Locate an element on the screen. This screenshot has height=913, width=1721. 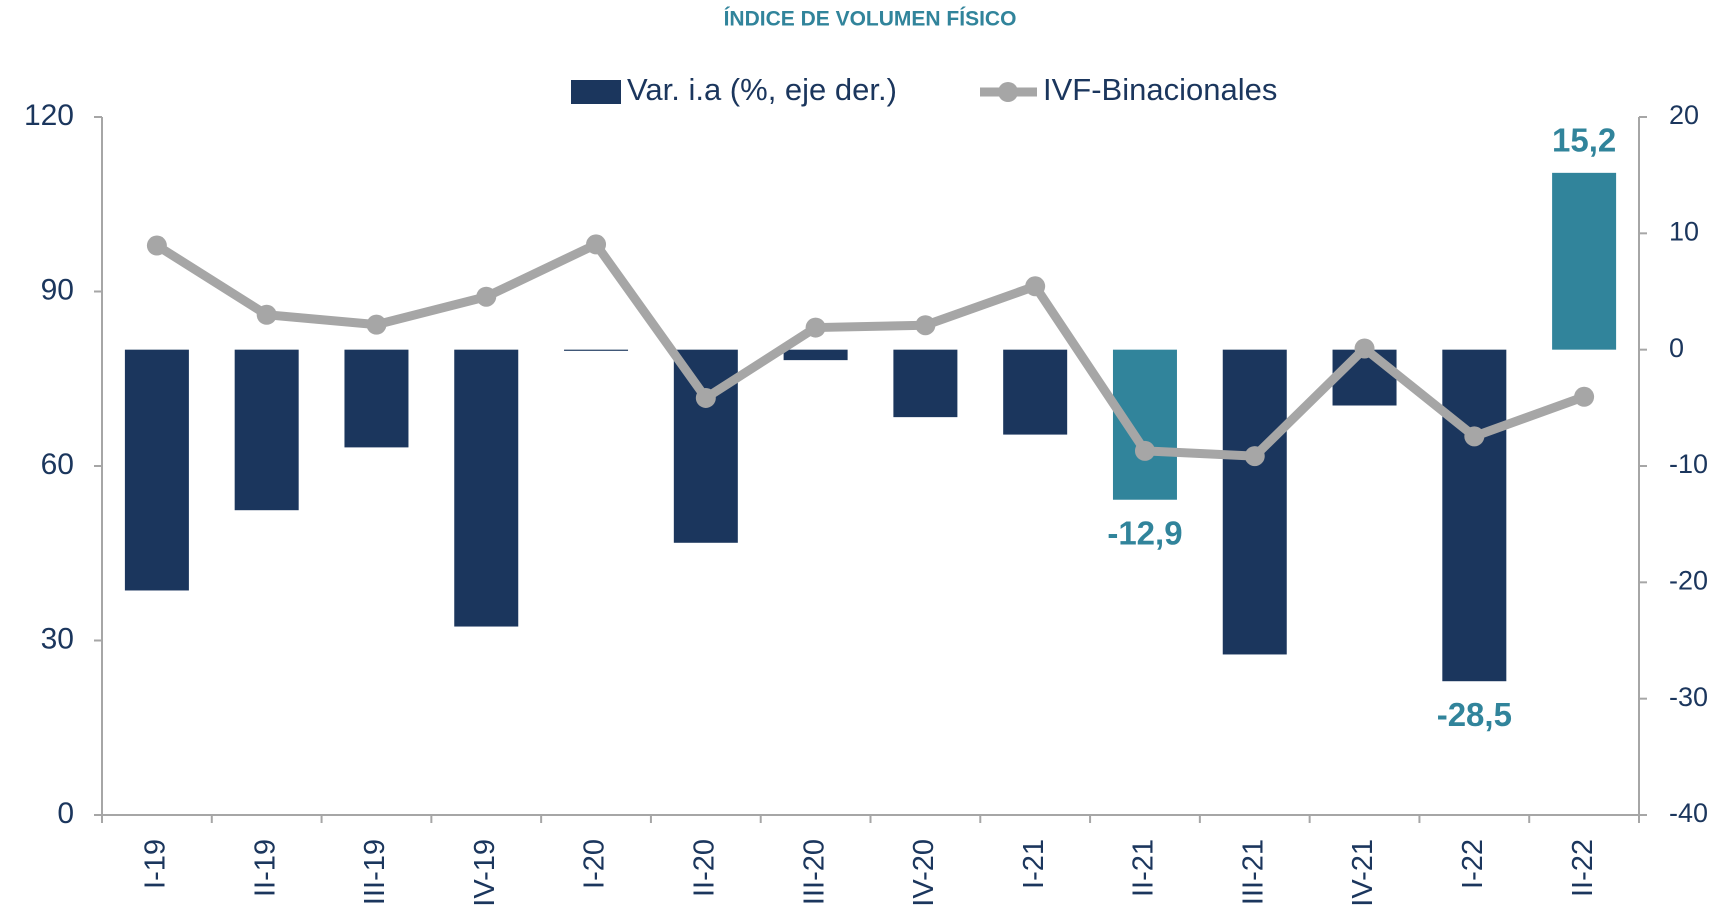
y2-tick-label: -20 is located at coordinates (1688, 580).